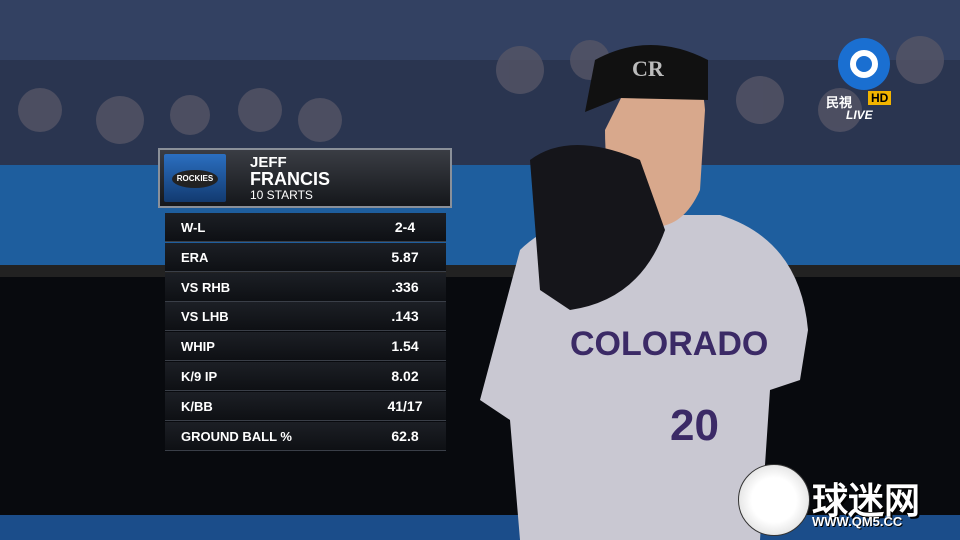 The height and width of the screenshot is (540, 960). Describe the element at coordinates (880, 98) in the screenshot. I see `hd-badge: HD` at that location.